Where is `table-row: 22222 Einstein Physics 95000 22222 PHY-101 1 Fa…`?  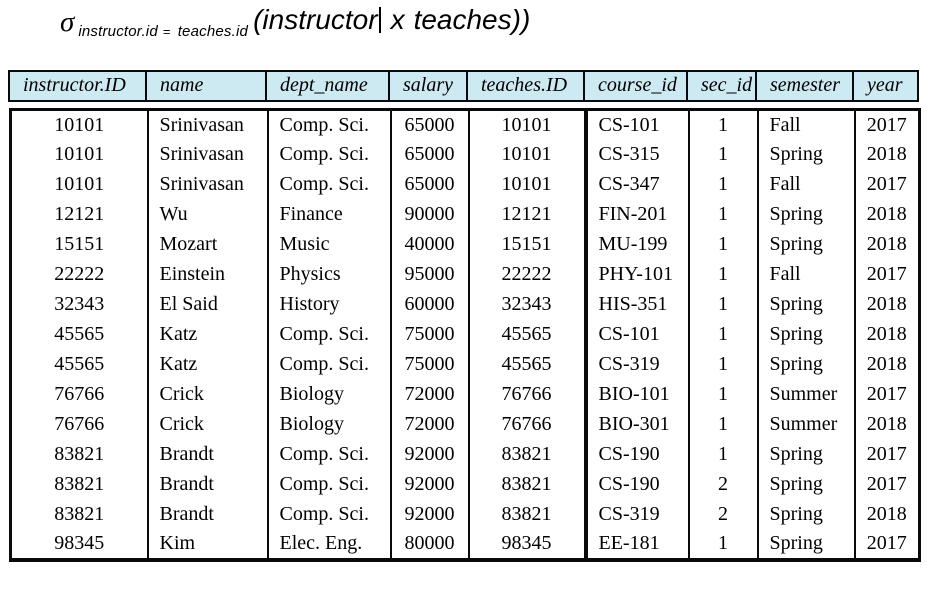
table-row: 22222 Einstein Physics 95000 22222 PHY-101 1 Fa… is located at coordinates (465, 274).